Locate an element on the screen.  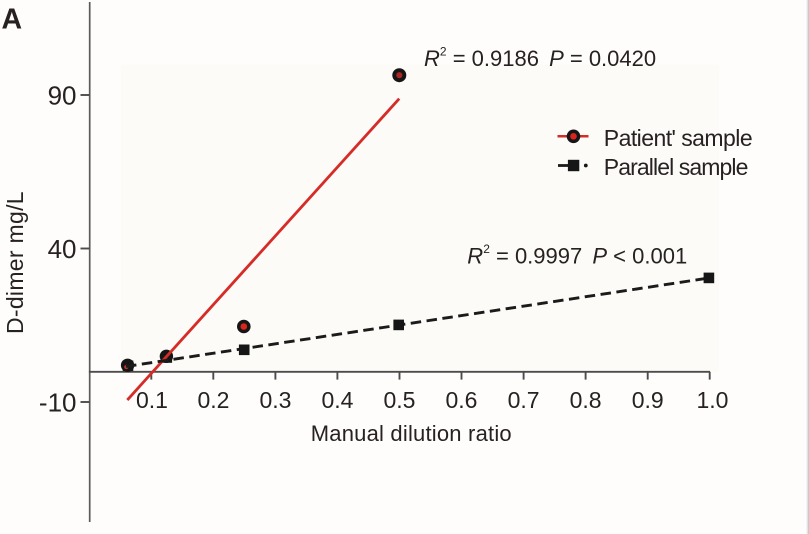
svg-text: -10 is located at coordinates (58, 402).